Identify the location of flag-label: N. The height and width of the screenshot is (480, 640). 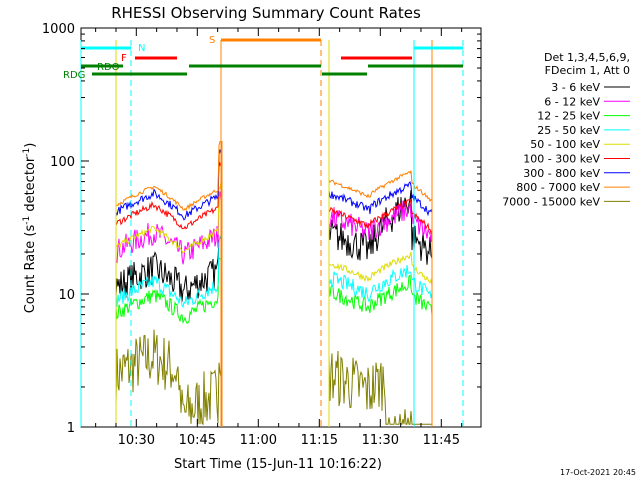
(141, 48).